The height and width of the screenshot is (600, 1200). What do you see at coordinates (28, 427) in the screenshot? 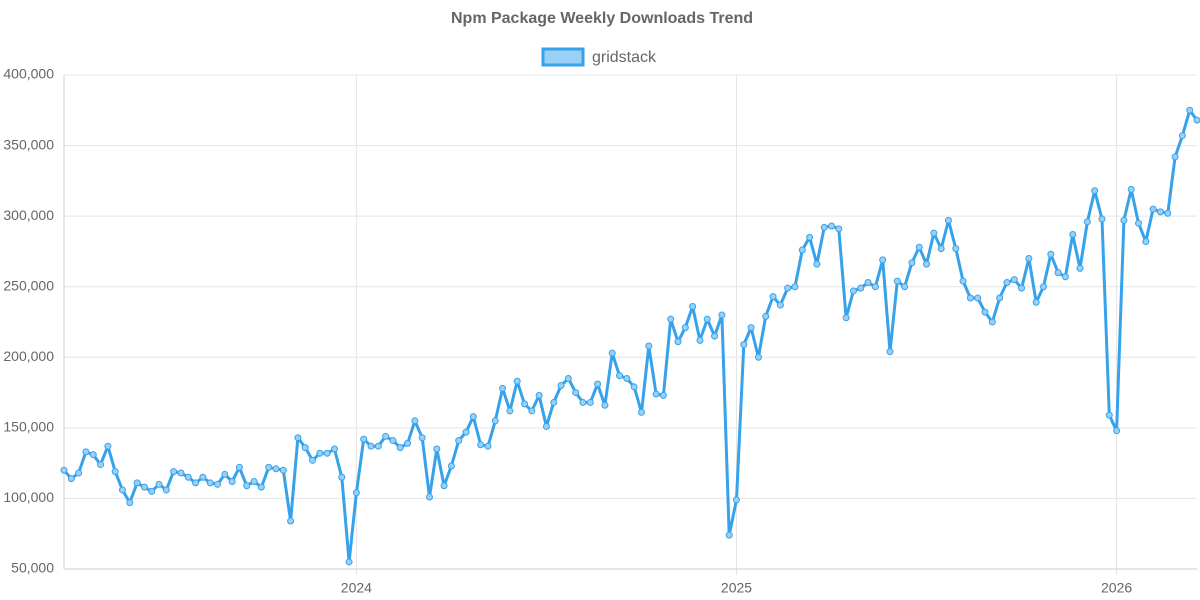
I see `y-tick-label: 150,000` at bounding box center [28, 427].